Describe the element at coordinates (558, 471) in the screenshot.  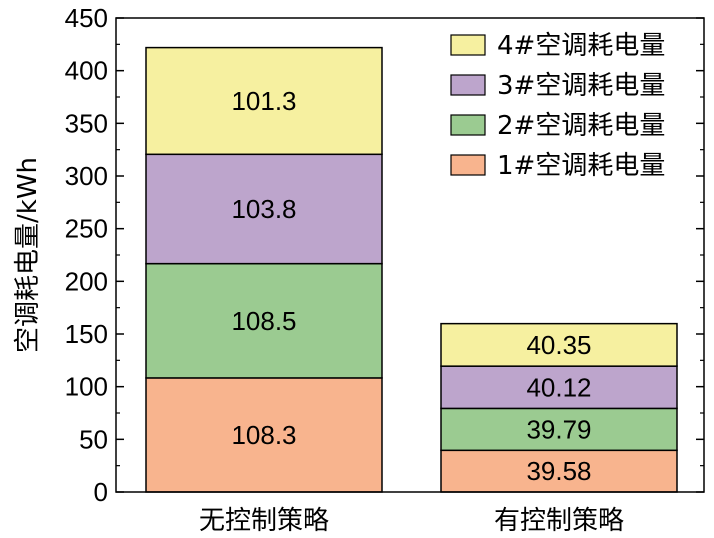
I see `data-label: 39.58` at that location.